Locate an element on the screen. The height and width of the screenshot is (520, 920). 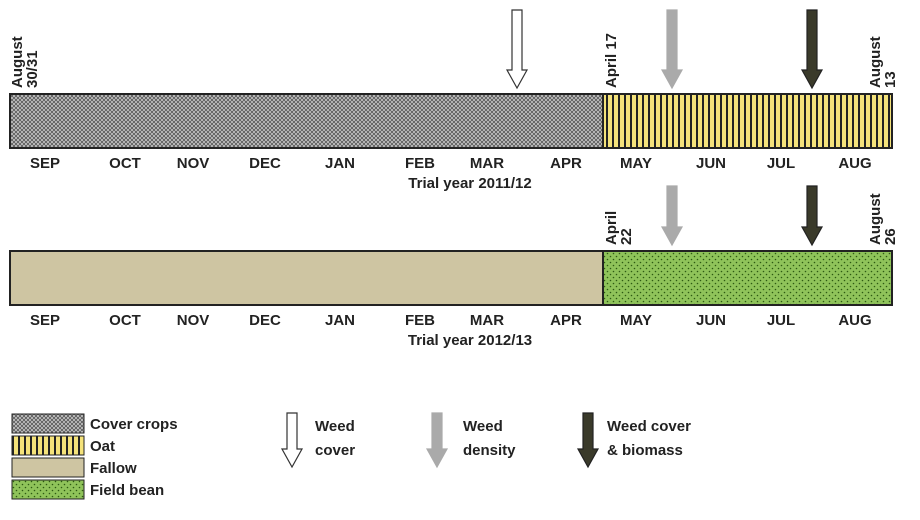
trial-year-caption: Trial year 2011/12 is located at coordinates (469, 183).